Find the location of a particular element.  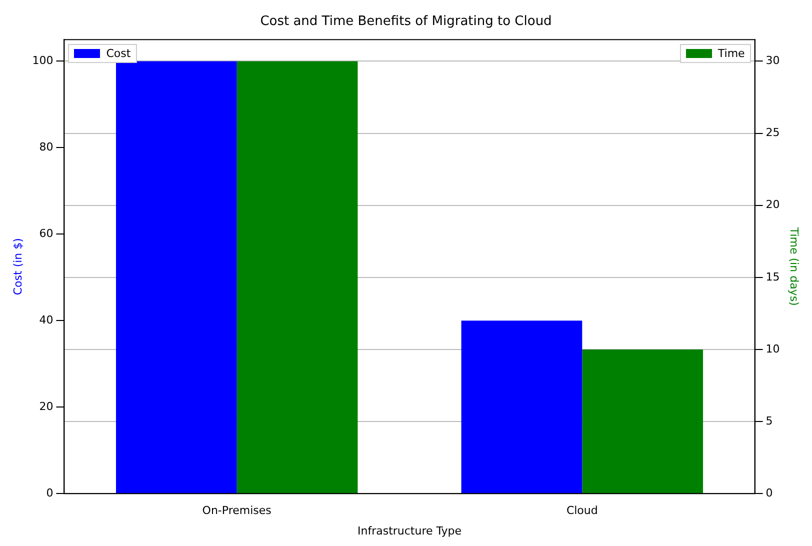

y-tick-label: 60 is located at coordinates (46, 233).